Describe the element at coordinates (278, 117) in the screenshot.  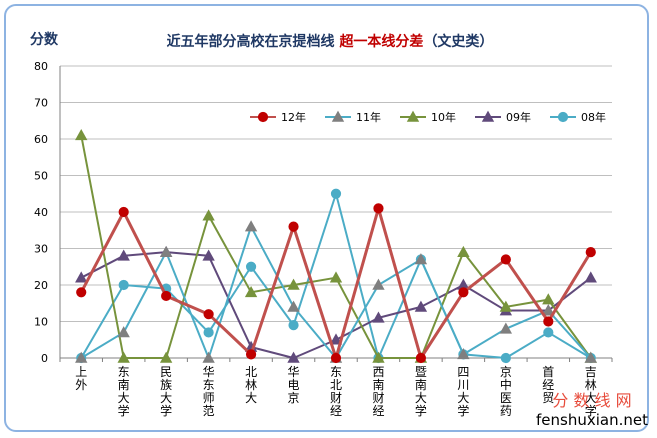
I see `legend-entry: 12年` at that location.